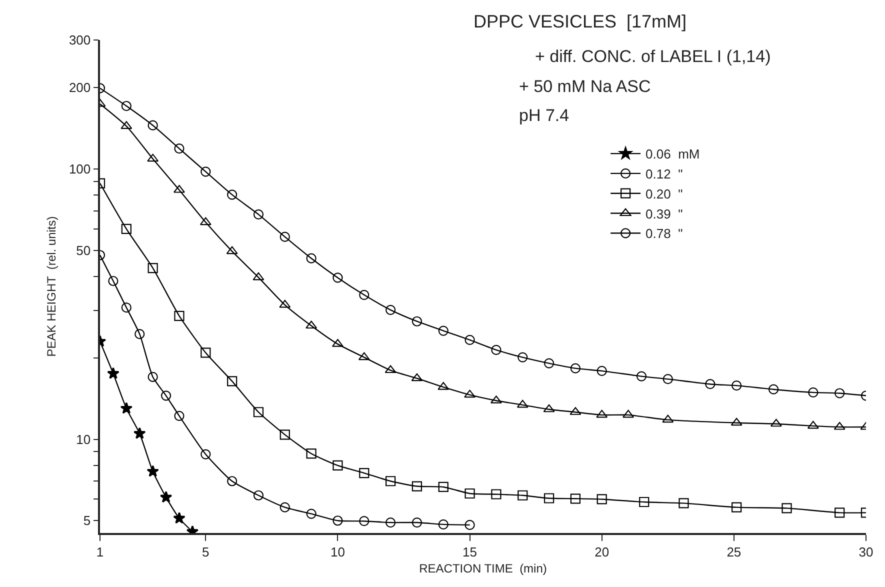 The height and width of the screenshot is (587, 885). What do you see at coordinates (665, 214) in the screenshot?
I see `legend-label: 0.39 "` at bounding box center [665, 214].